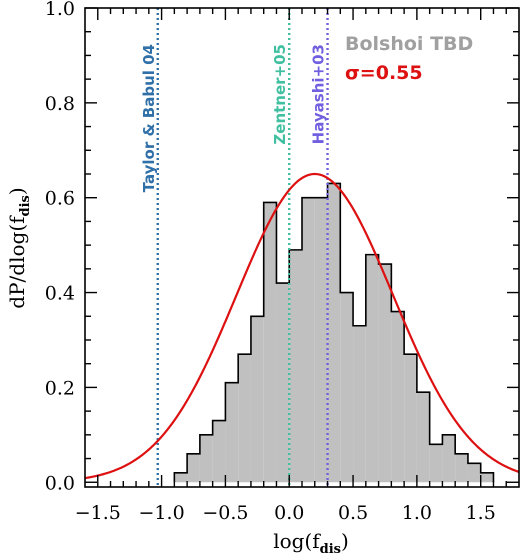 This screenshot has width=520, height=555. Describe the element at coordinates (149, 118) in the screenshot. I see `reference-line-label: Taylor & Babul 04` at that location.